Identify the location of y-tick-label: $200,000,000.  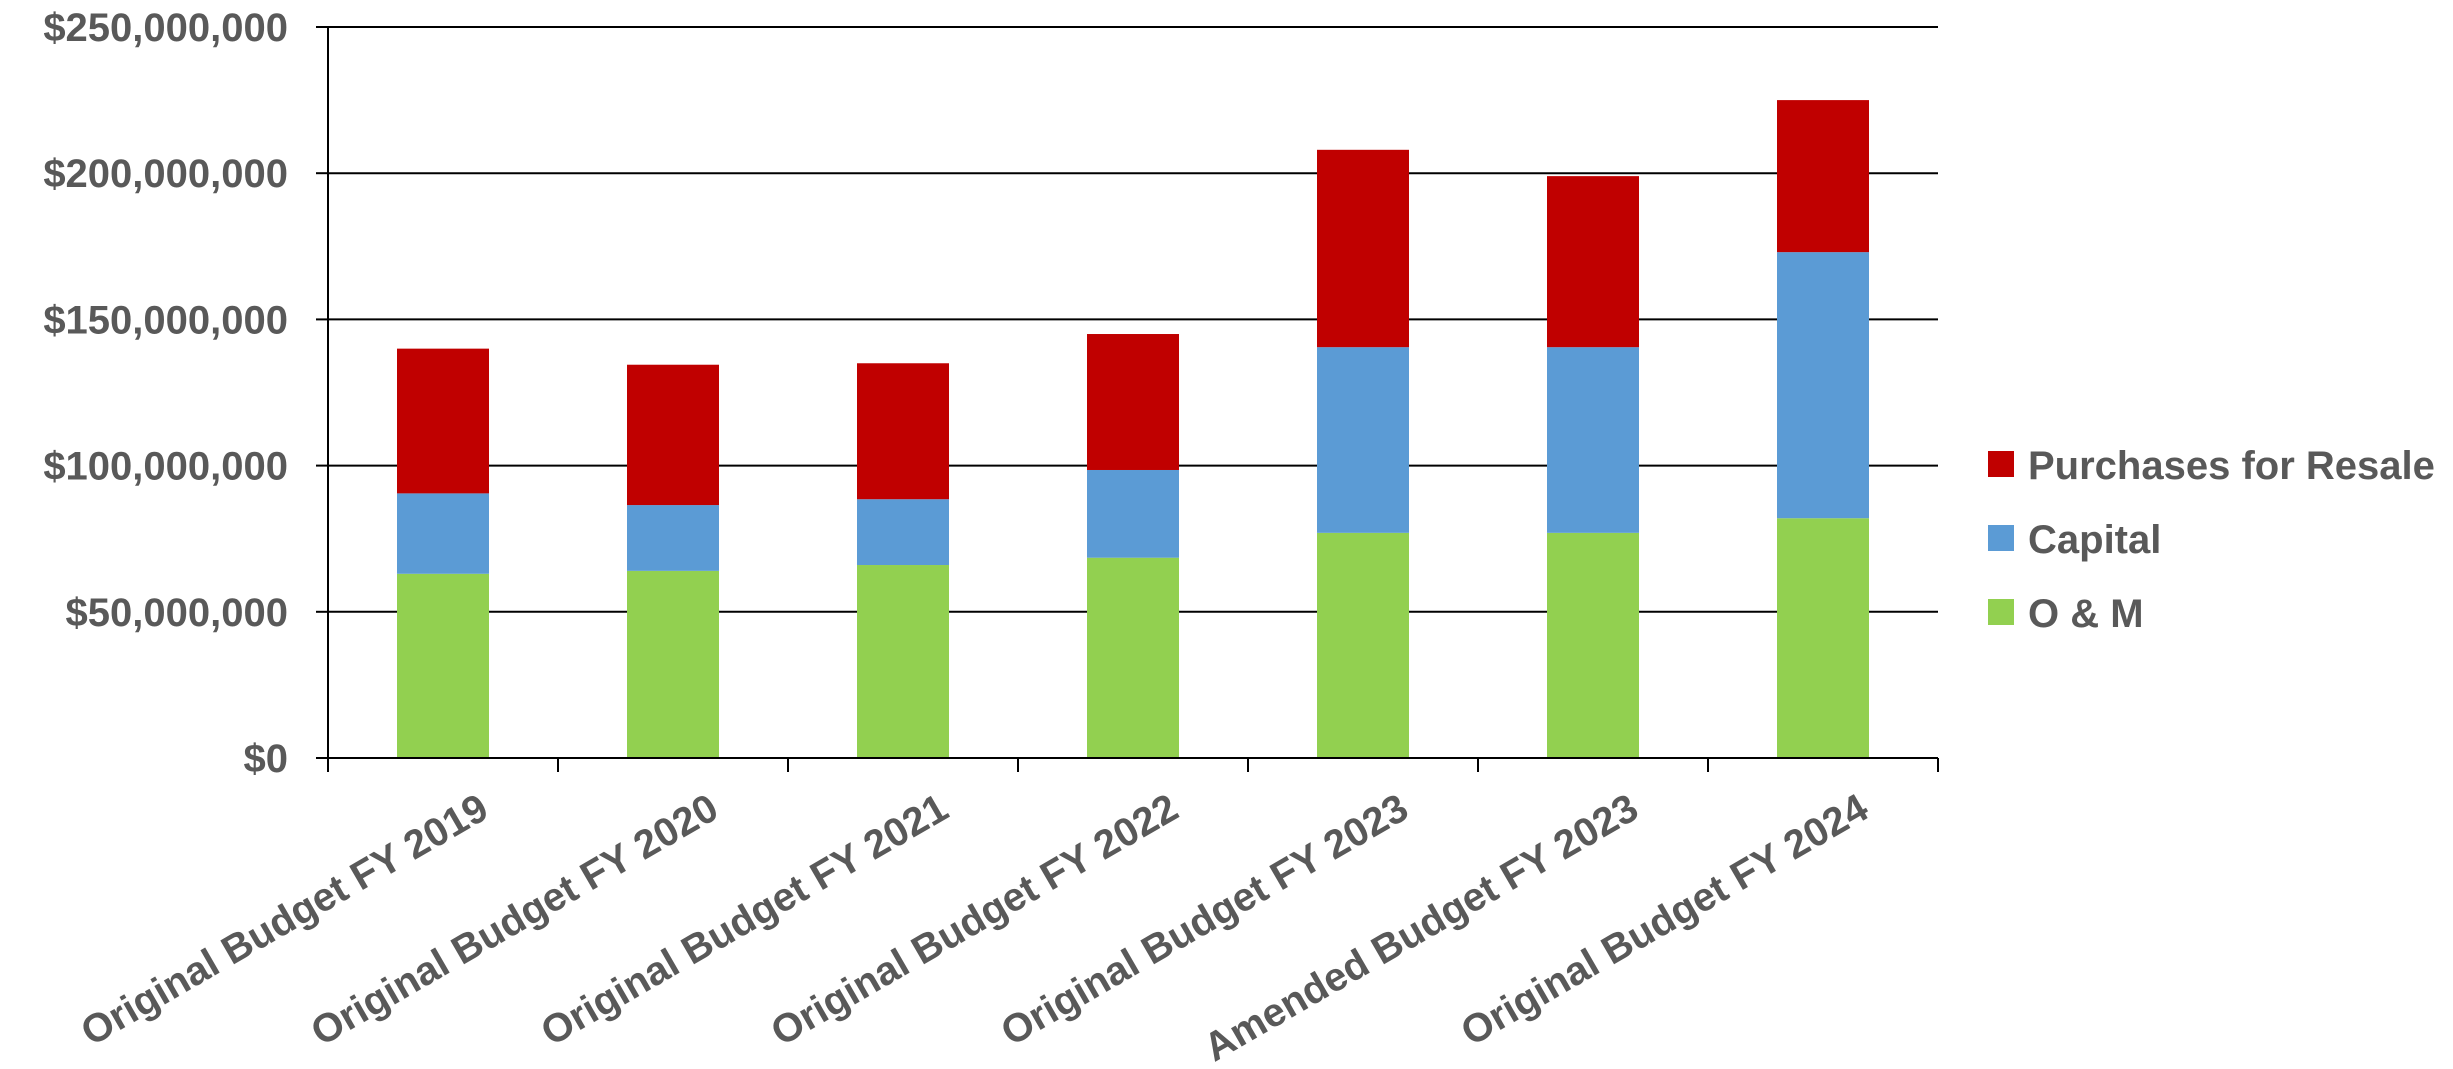
(165, 174).